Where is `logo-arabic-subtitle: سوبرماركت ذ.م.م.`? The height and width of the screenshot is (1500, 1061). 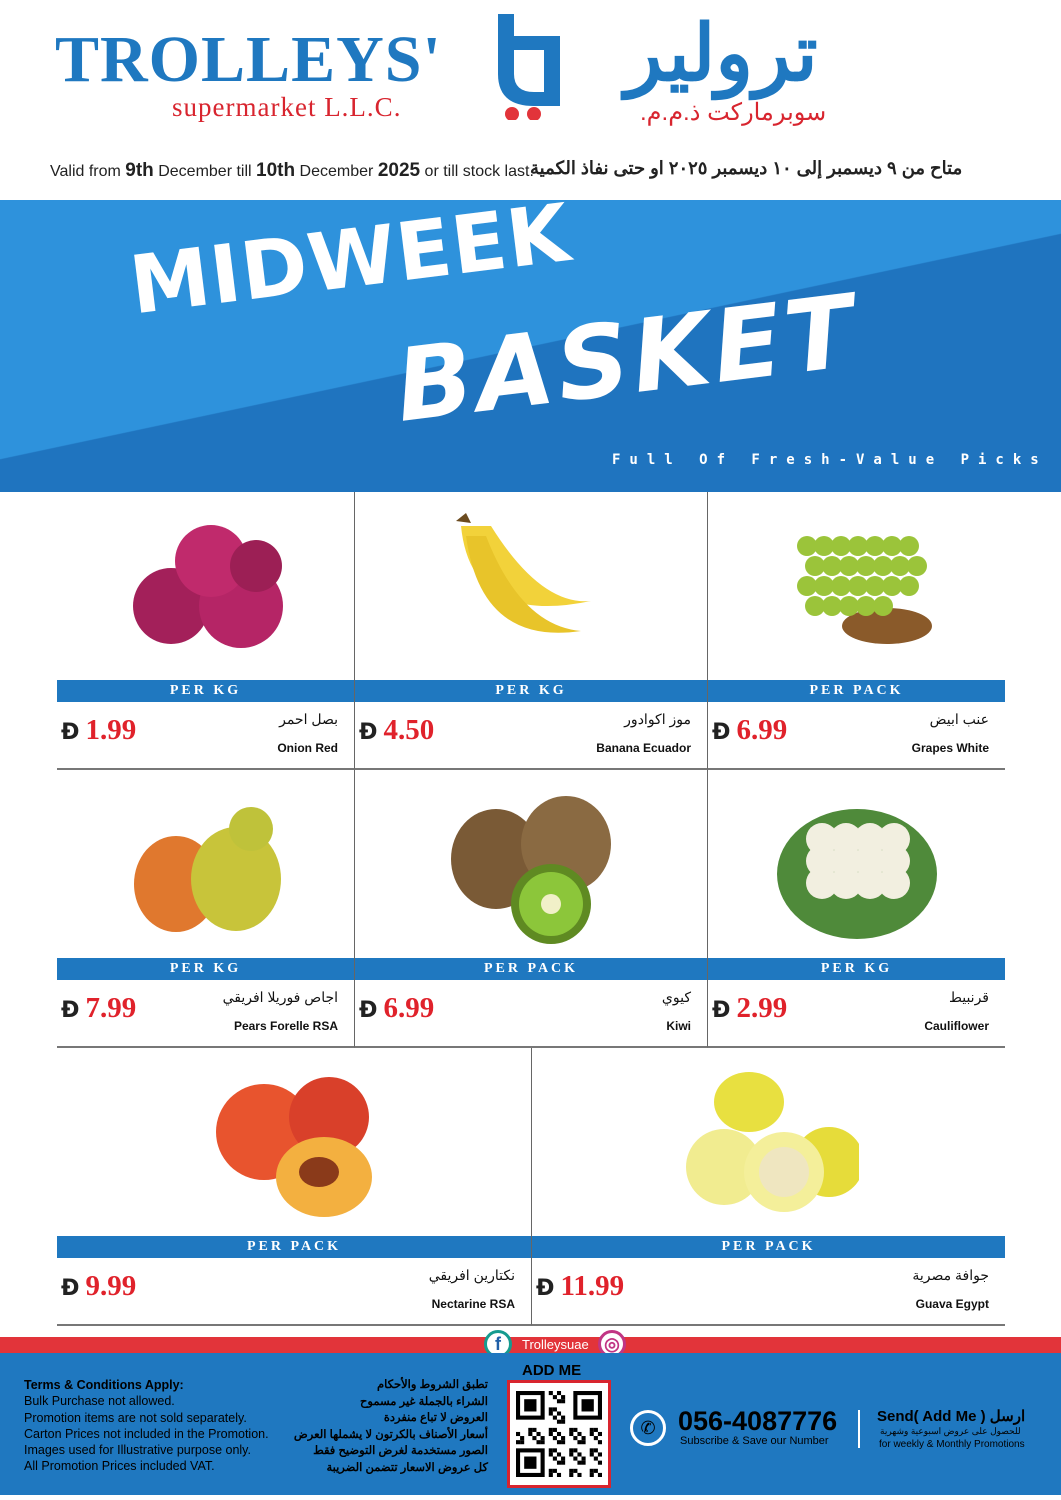
logo-arabic-subtitle: سوبرماركت ذ.م.م. is located at coordinates (733, 112).